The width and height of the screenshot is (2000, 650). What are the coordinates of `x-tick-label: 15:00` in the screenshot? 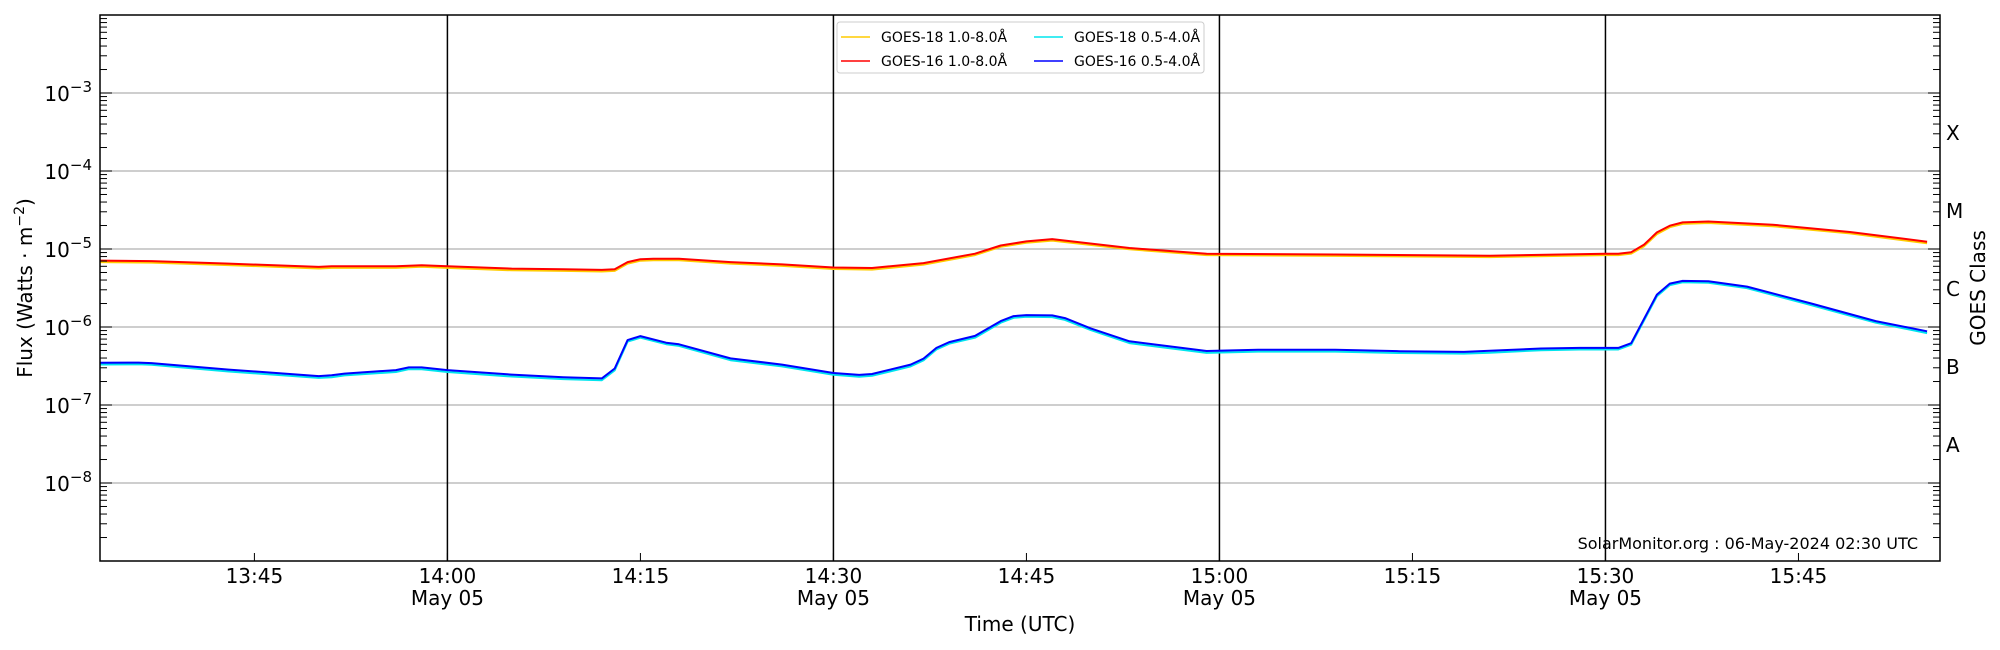 It's located at (1220, 576).